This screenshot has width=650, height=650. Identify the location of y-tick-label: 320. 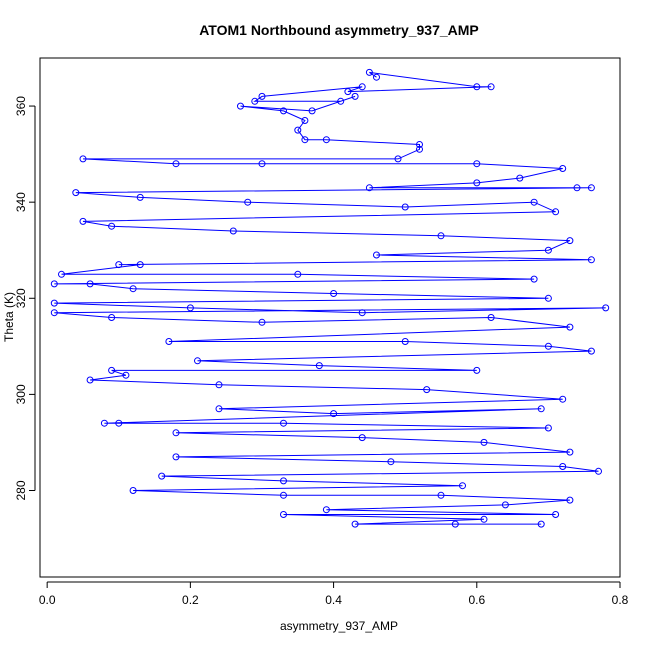
(21, 298).